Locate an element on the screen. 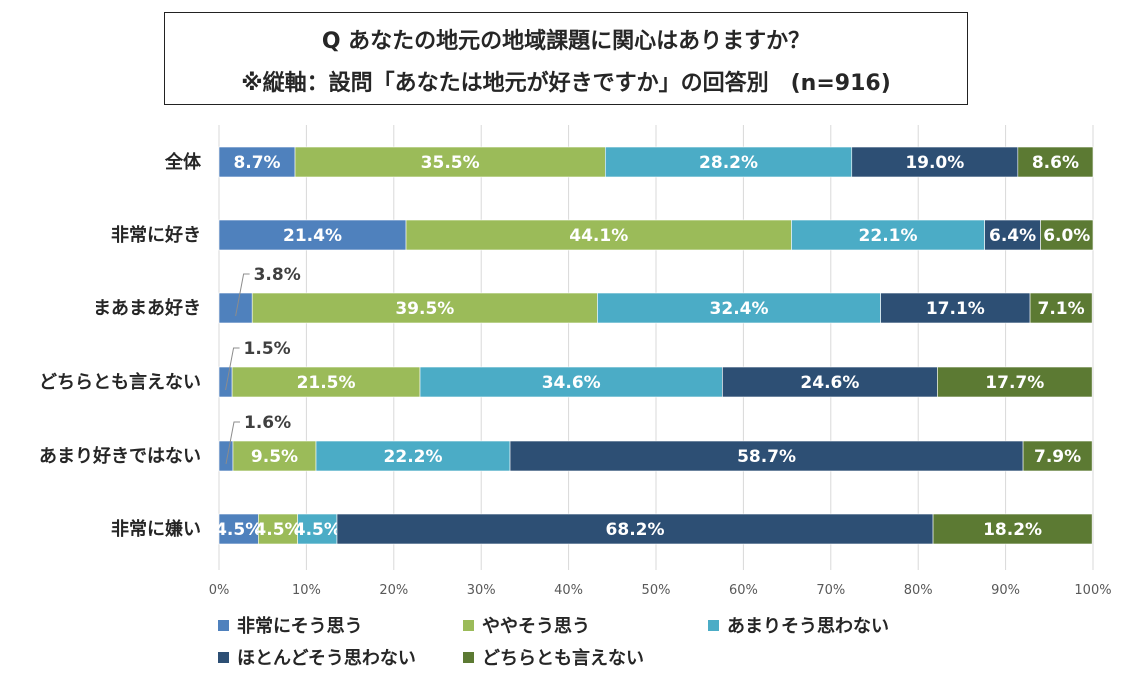  data-label: 44.1% is located at coordinates (598, 236).